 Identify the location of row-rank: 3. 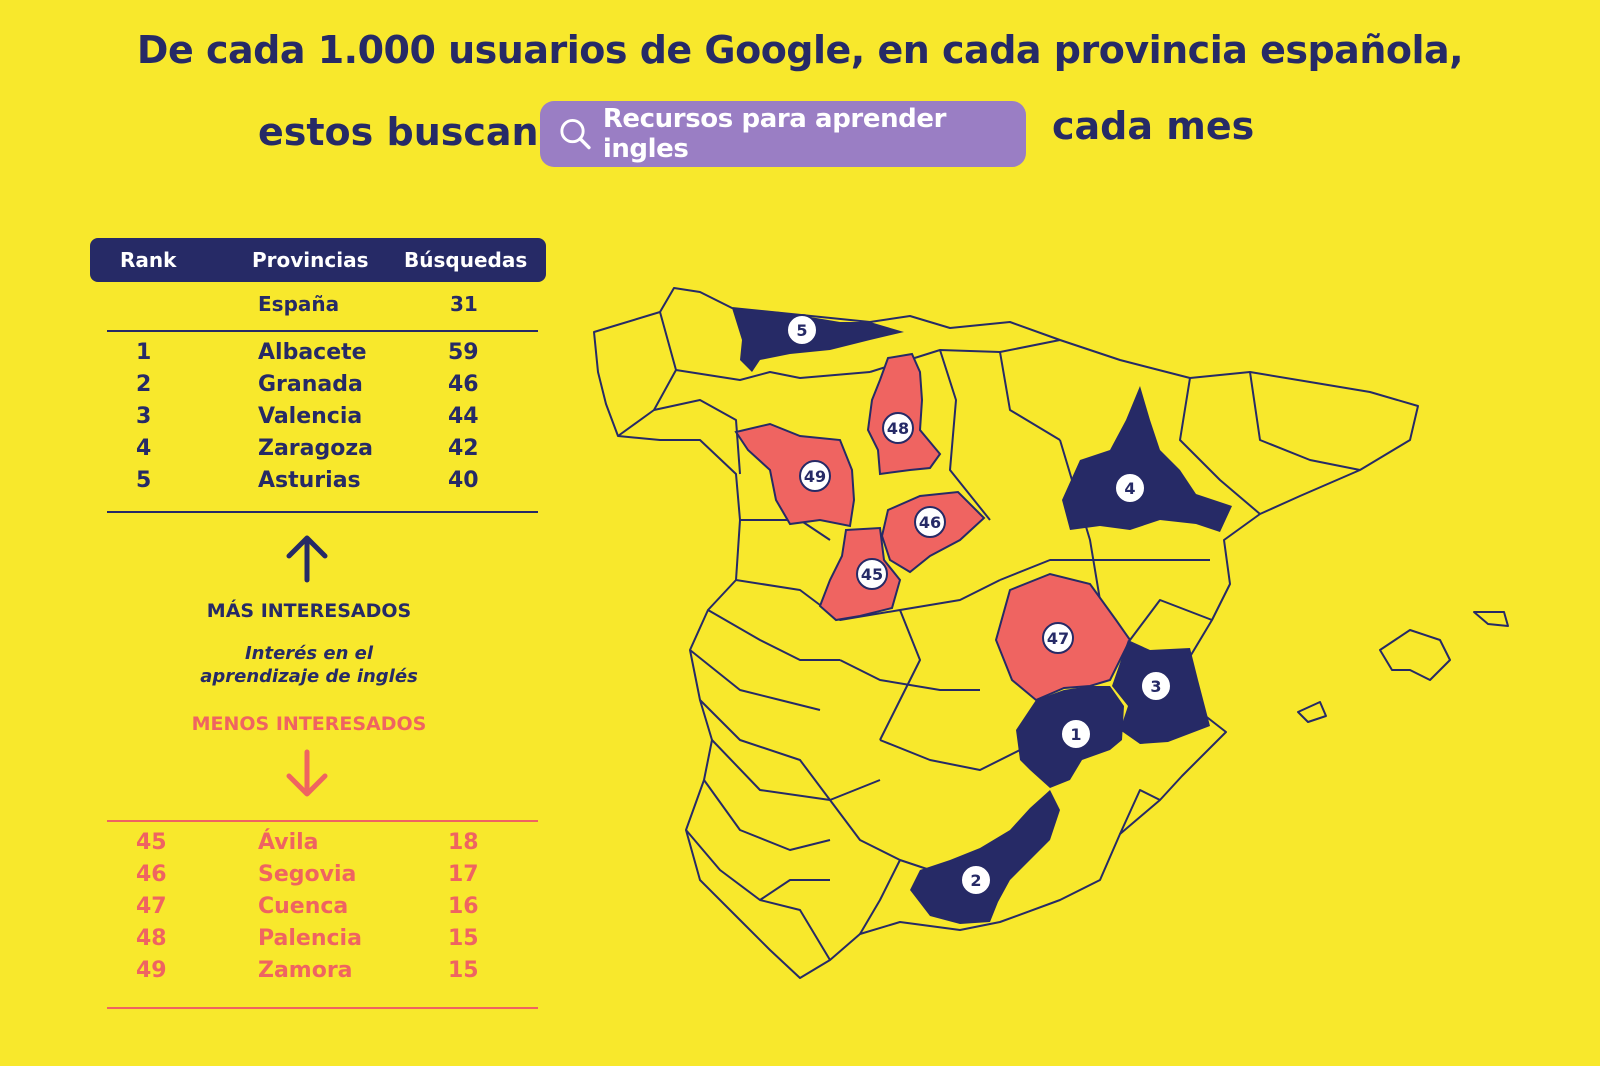
(144, 416).